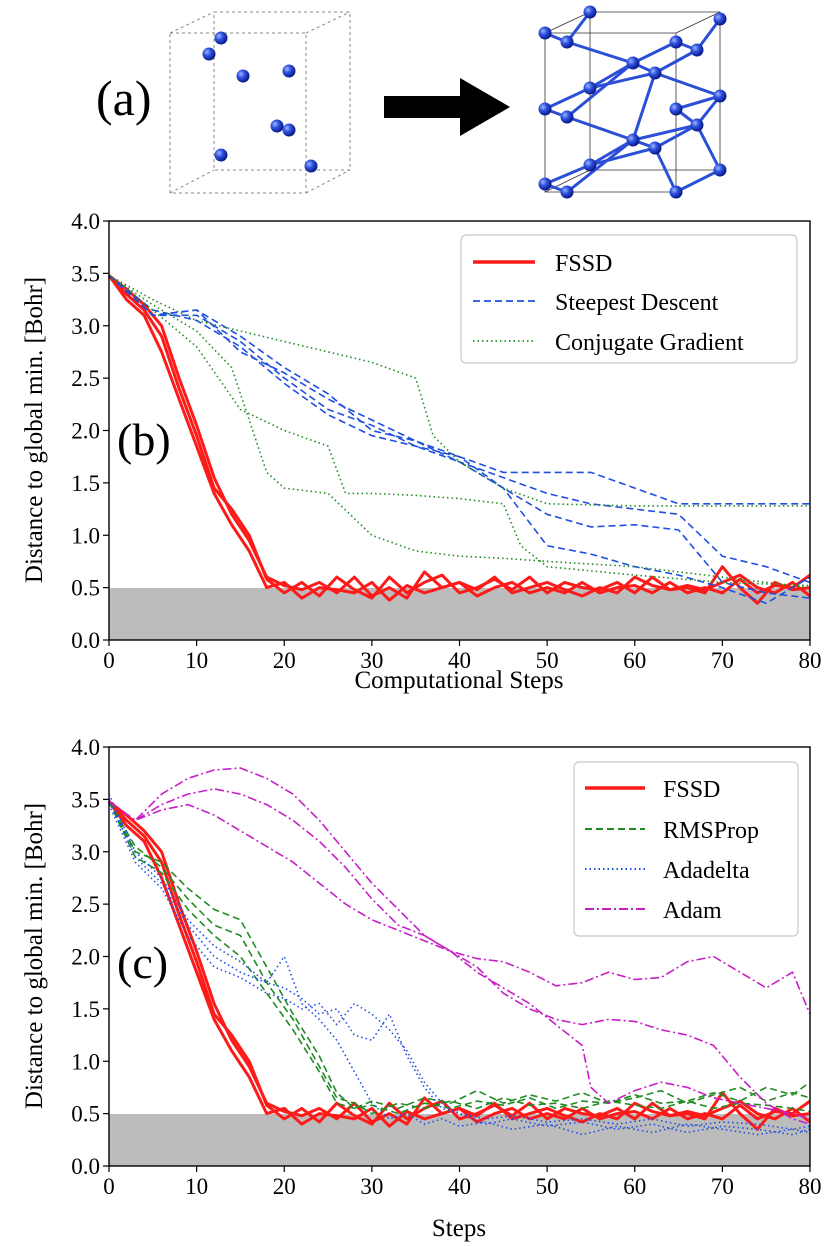  Describe the element at coordinates (459, 1140) in the screenshot. I see `chart-c-threshold-band` at that location.